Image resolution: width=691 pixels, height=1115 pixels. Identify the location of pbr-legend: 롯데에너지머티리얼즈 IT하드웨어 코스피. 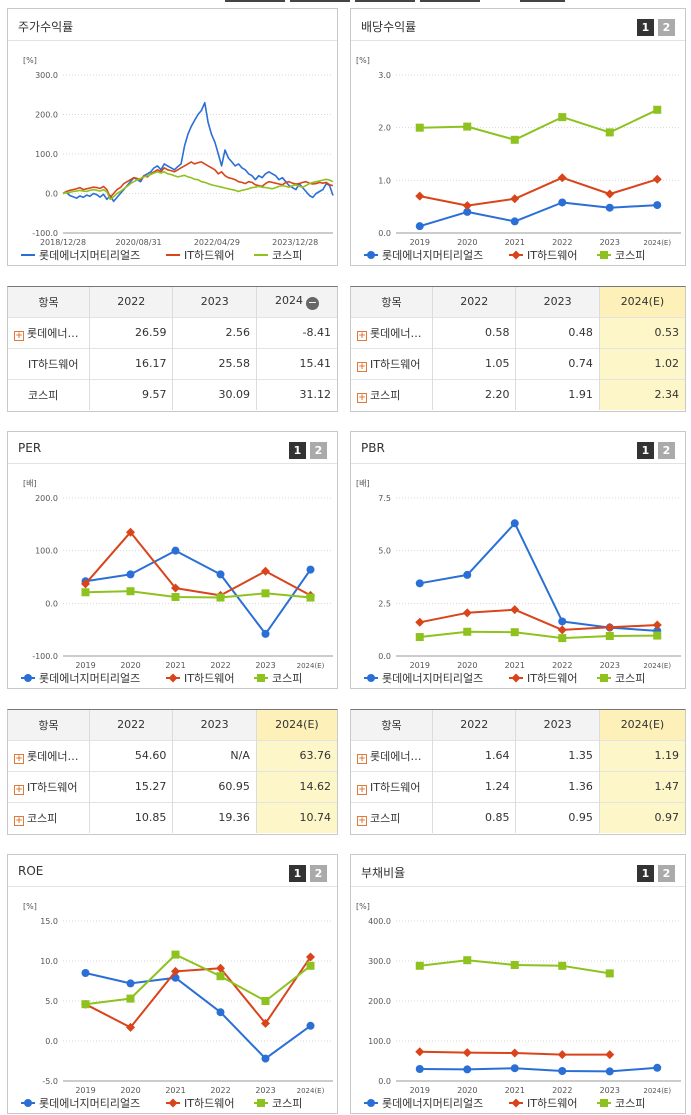
(504, 678).